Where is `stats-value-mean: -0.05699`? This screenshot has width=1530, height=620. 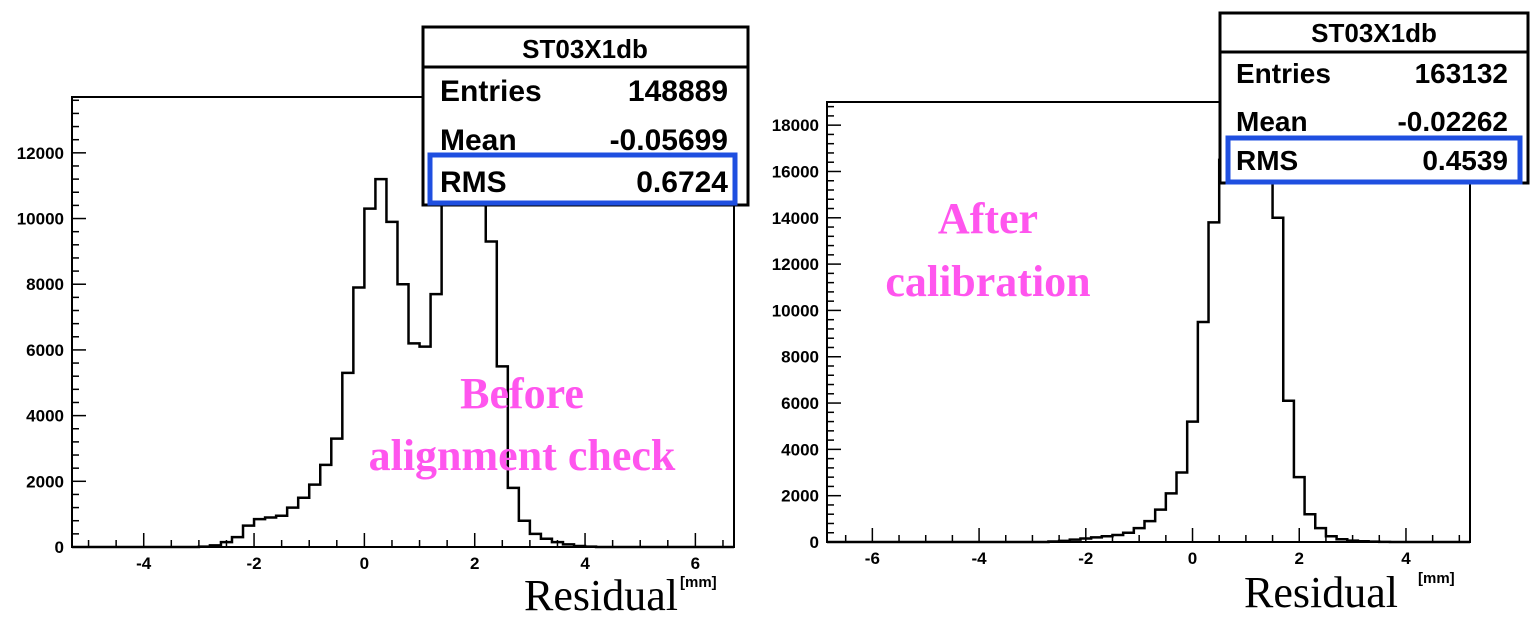
stats-value-mean: -0.05699 is located at coordinates (669, 140).